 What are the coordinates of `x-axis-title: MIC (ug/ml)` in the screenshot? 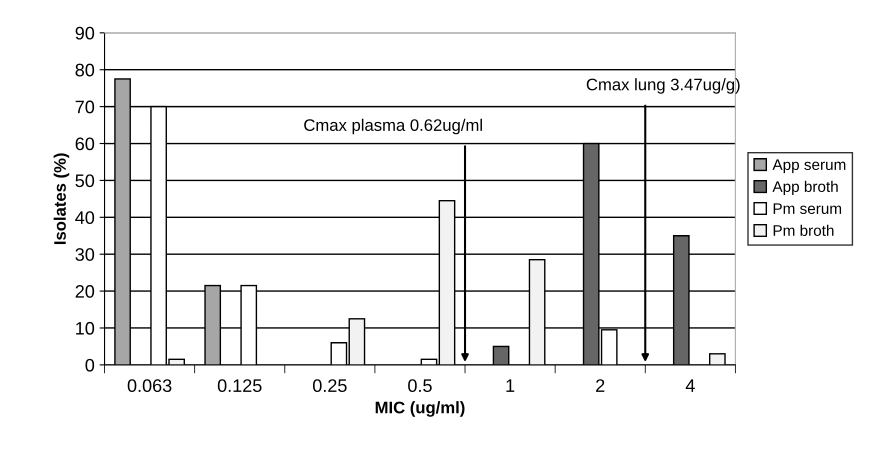 It's located at (420, 409).